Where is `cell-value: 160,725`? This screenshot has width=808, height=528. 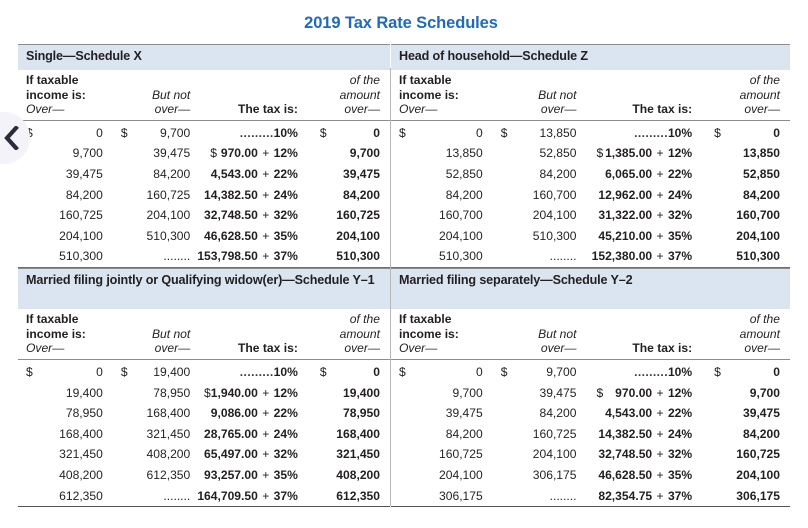 cell-value: 160,725 is located at coordinates (758, 454).